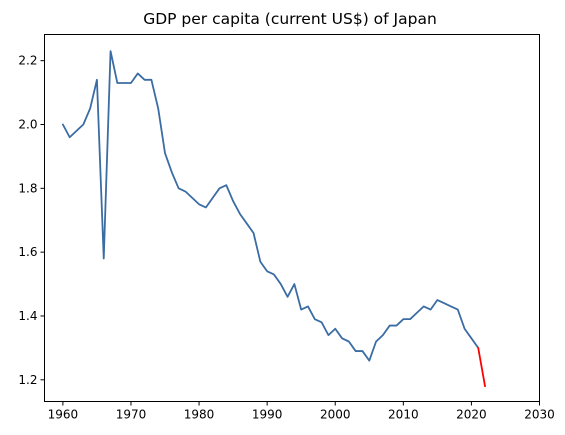 The width and height of the screenshot is (565, 435). Describe the element at coordinates (290, 19) in the screenshot. I see `chart-title: GDP per capita (current US$) of Japan` at that location.